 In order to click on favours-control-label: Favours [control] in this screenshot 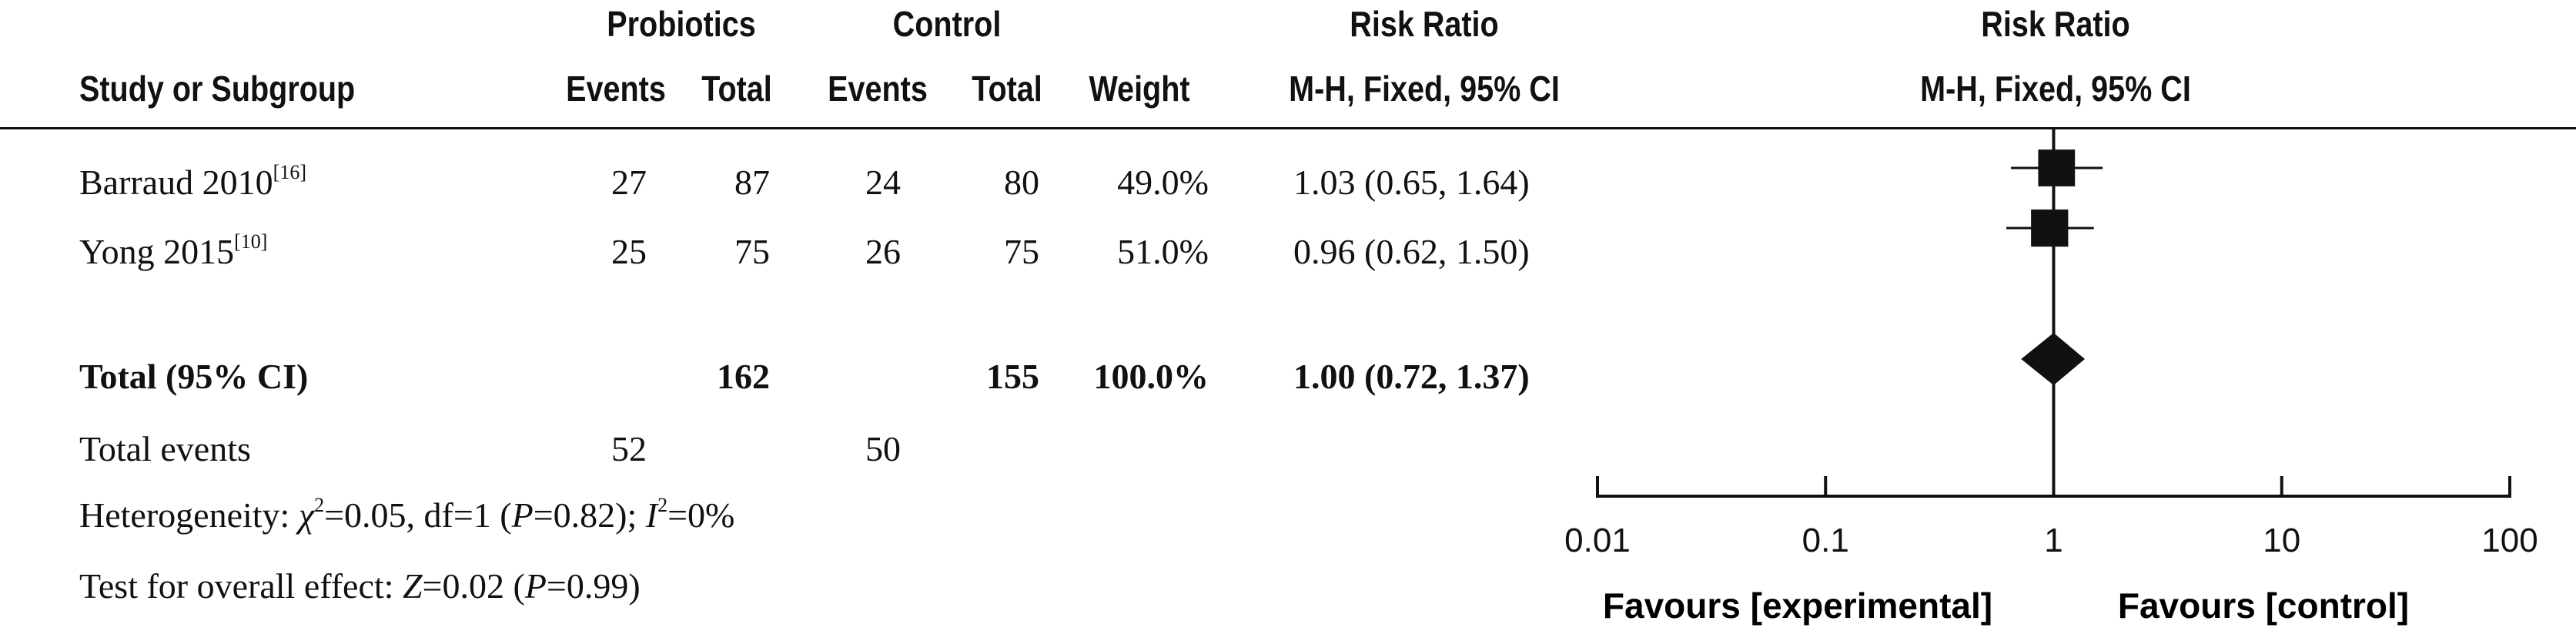, I will do `click(2263, 606)`.